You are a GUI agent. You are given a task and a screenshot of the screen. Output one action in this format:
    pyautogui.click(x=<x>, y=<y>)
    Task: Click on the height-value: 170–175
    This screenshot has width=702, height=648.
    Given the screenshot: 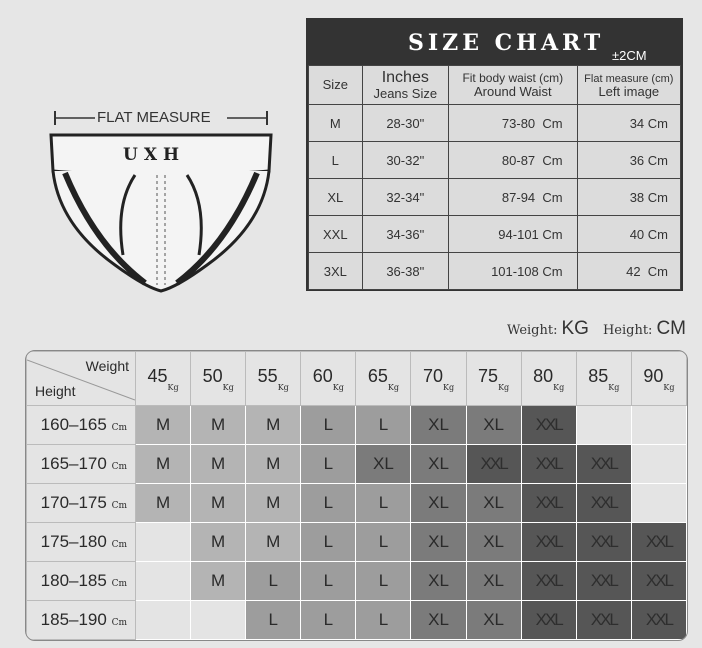 What is the action you would take?
    pyautogui.click(x=73, y=502)
    